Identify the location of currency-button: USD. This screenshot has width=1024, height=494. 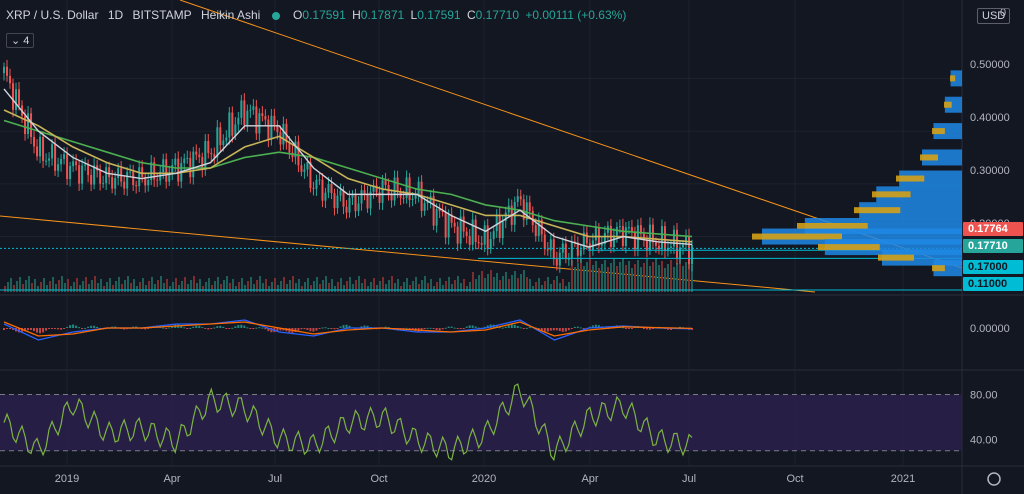
(994, 16).